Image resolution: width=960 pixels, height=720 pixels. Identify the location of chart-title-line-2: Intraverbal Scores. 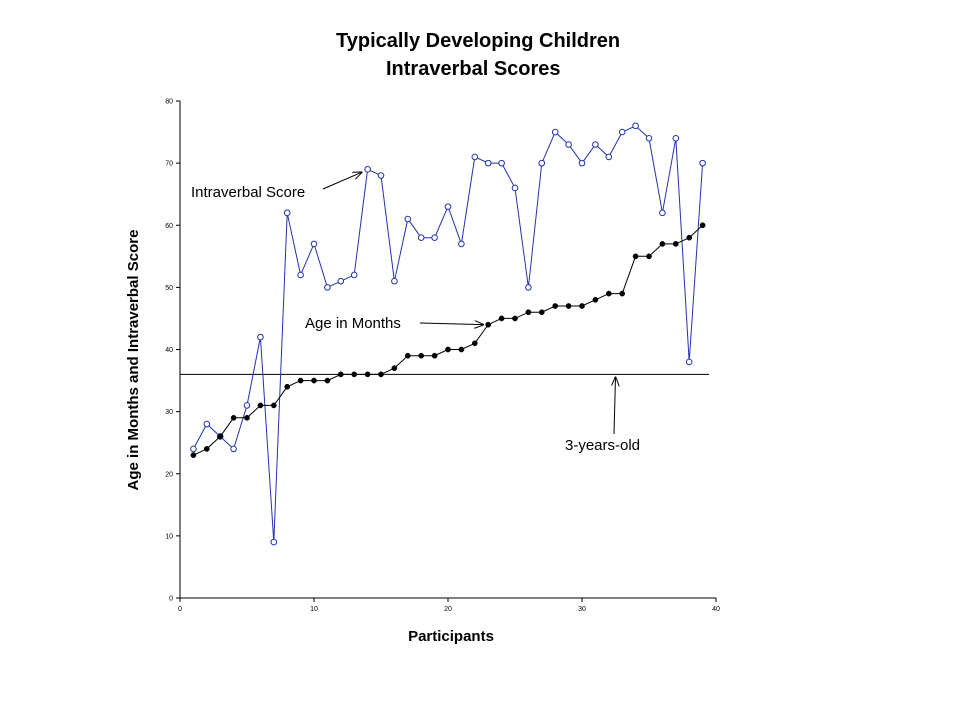
(473, 69).